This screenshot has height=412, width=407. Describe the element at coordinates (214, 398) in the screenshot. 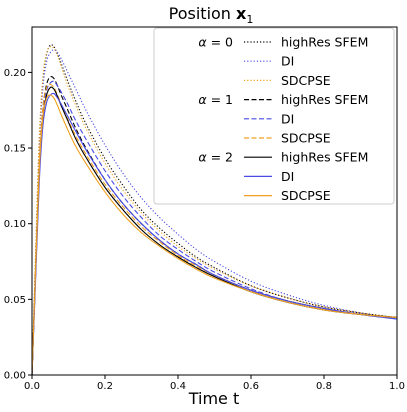

I see `x-axis-label: Time t` at that location.